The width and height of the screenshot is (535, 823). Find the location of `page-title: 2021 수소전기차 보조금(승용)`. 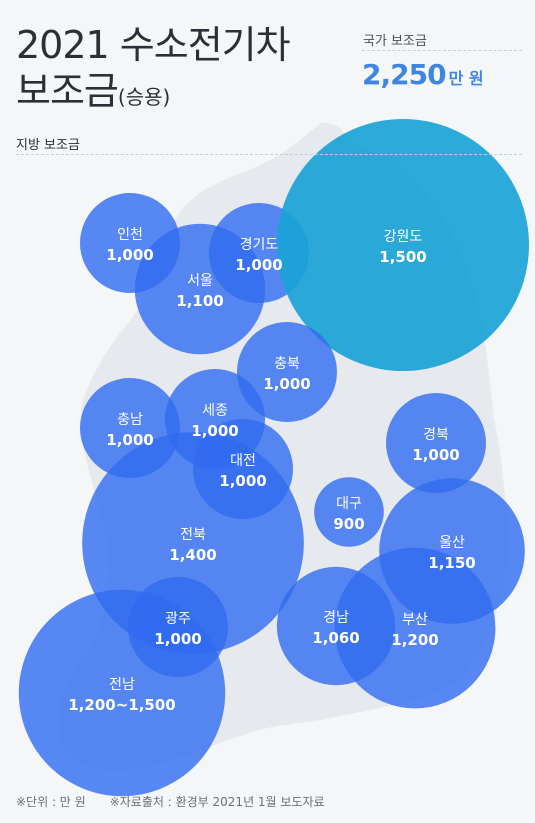

page-title: 2021 수소전기차 보조금(승용) is located at coordinates (153, 71).